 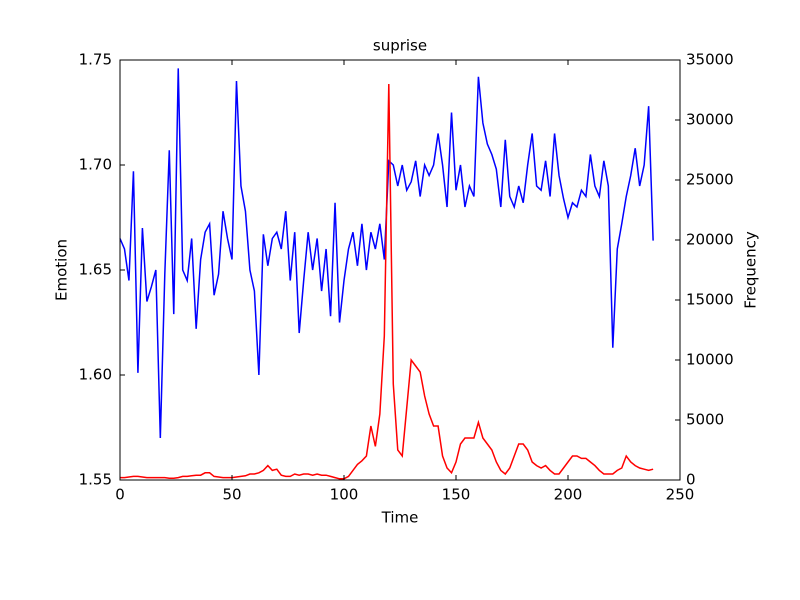 I want to click on x-tick-label: 250, so click(x=680, y=495).